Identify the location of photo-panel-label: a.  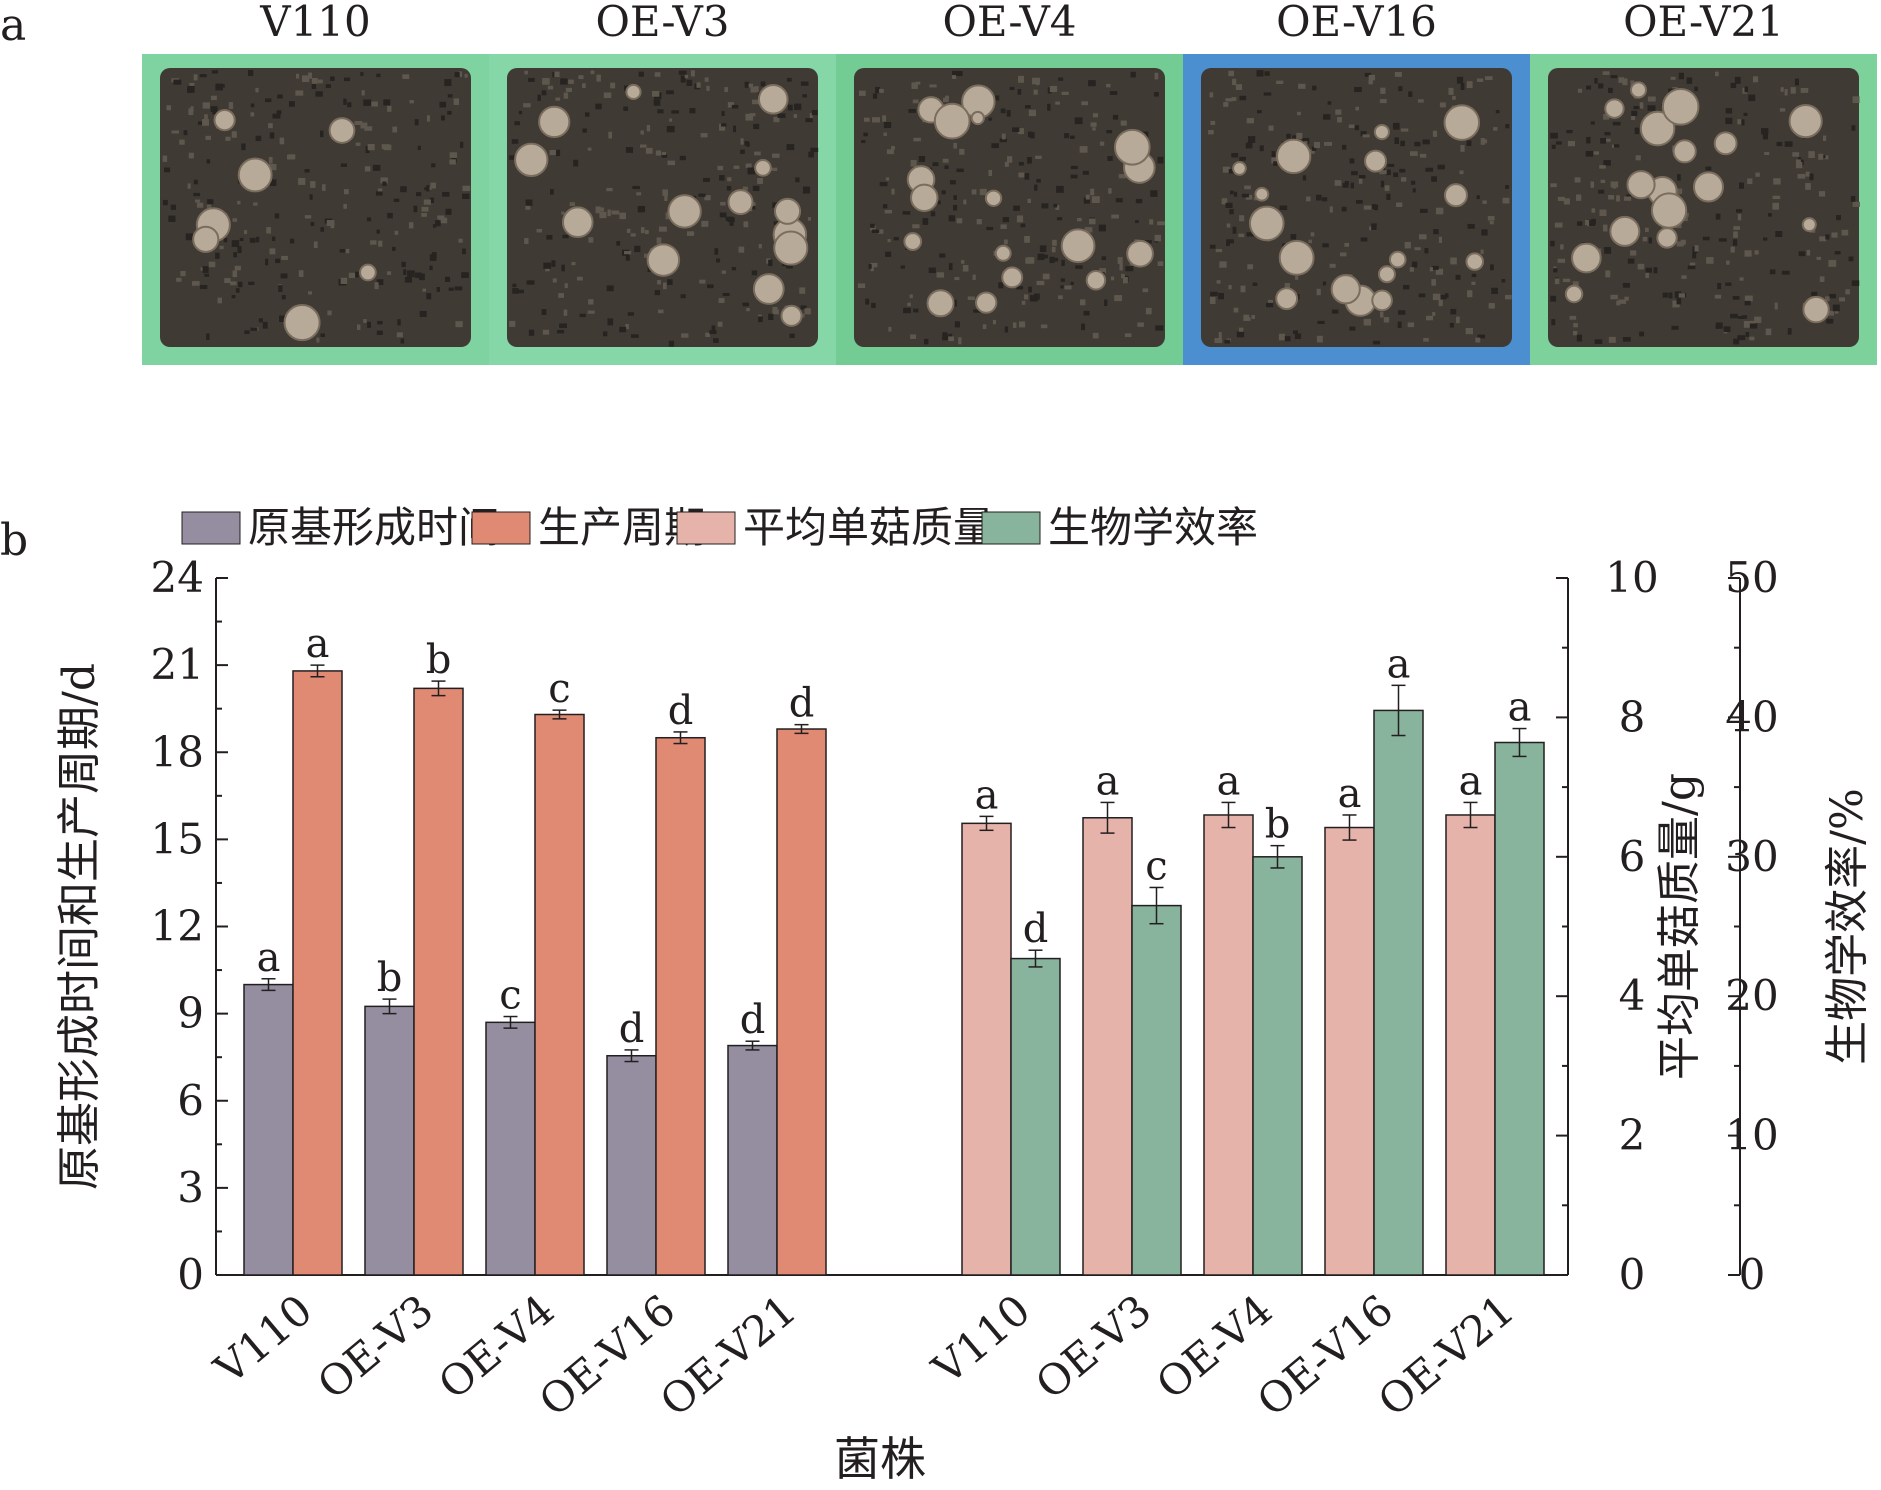
(13, 25).